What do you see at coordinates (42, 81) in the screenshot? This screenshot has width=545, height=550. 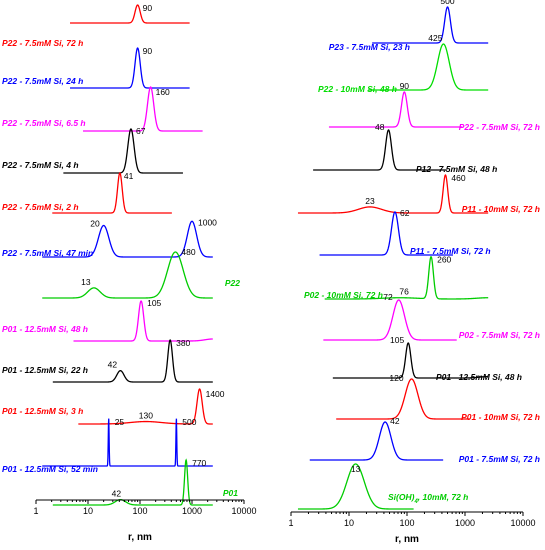 I see `curve-label: P22 - 7.5mM Si, 24 h` at bounding box center [42, 81].